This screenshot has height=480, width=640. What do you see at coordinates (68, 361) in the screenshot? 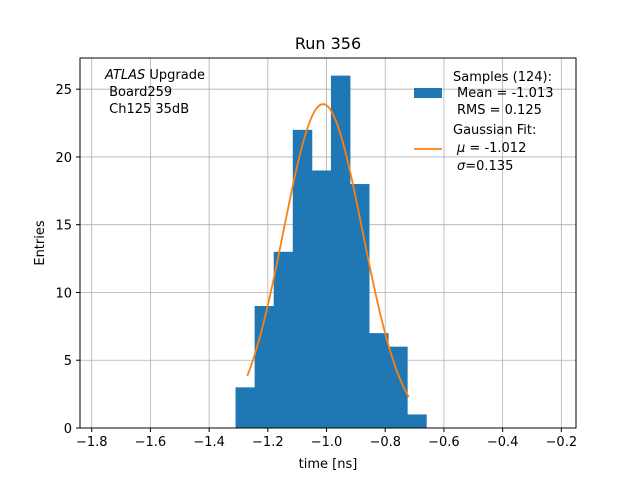
I see `y-tick-label: 5` at bounding box center [68, 361].